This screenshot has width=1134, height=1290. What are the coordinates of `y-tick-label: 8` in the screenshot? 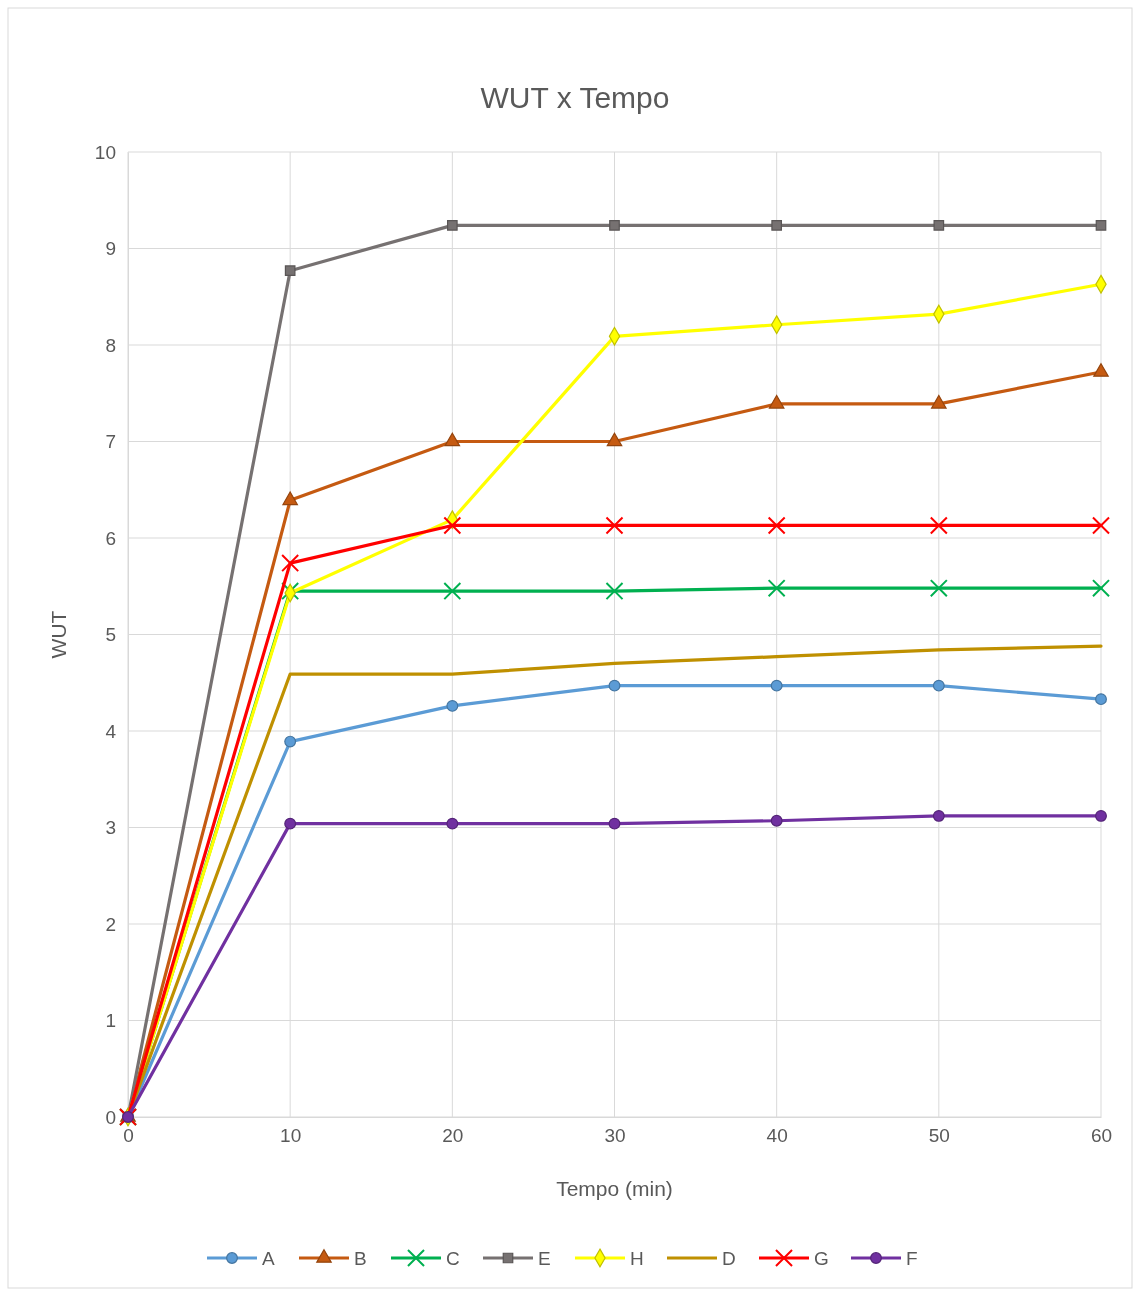 It's located at (110, 345).